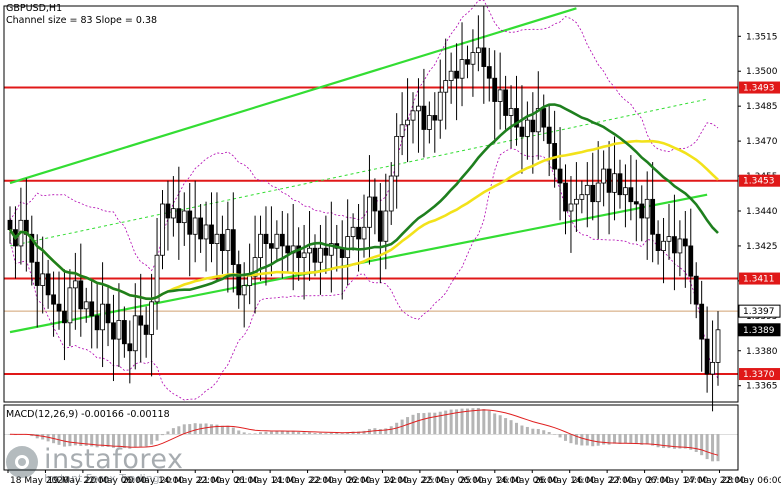  What do you see at coordinates (116, 481) in the screenshot?
I see `x-tick-label: 20 May 06:00` at bounding box center [116, 481].